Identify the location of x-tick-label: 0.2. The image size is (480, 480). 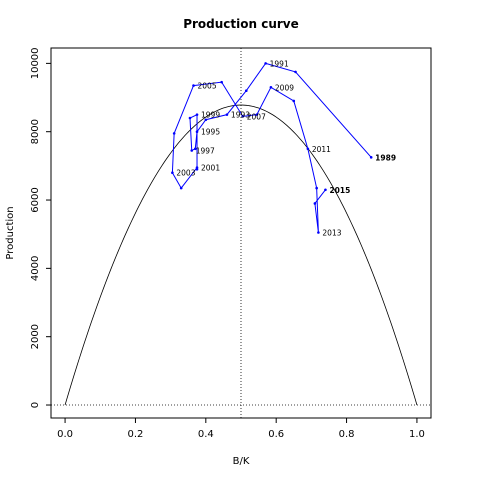
(135, 434).